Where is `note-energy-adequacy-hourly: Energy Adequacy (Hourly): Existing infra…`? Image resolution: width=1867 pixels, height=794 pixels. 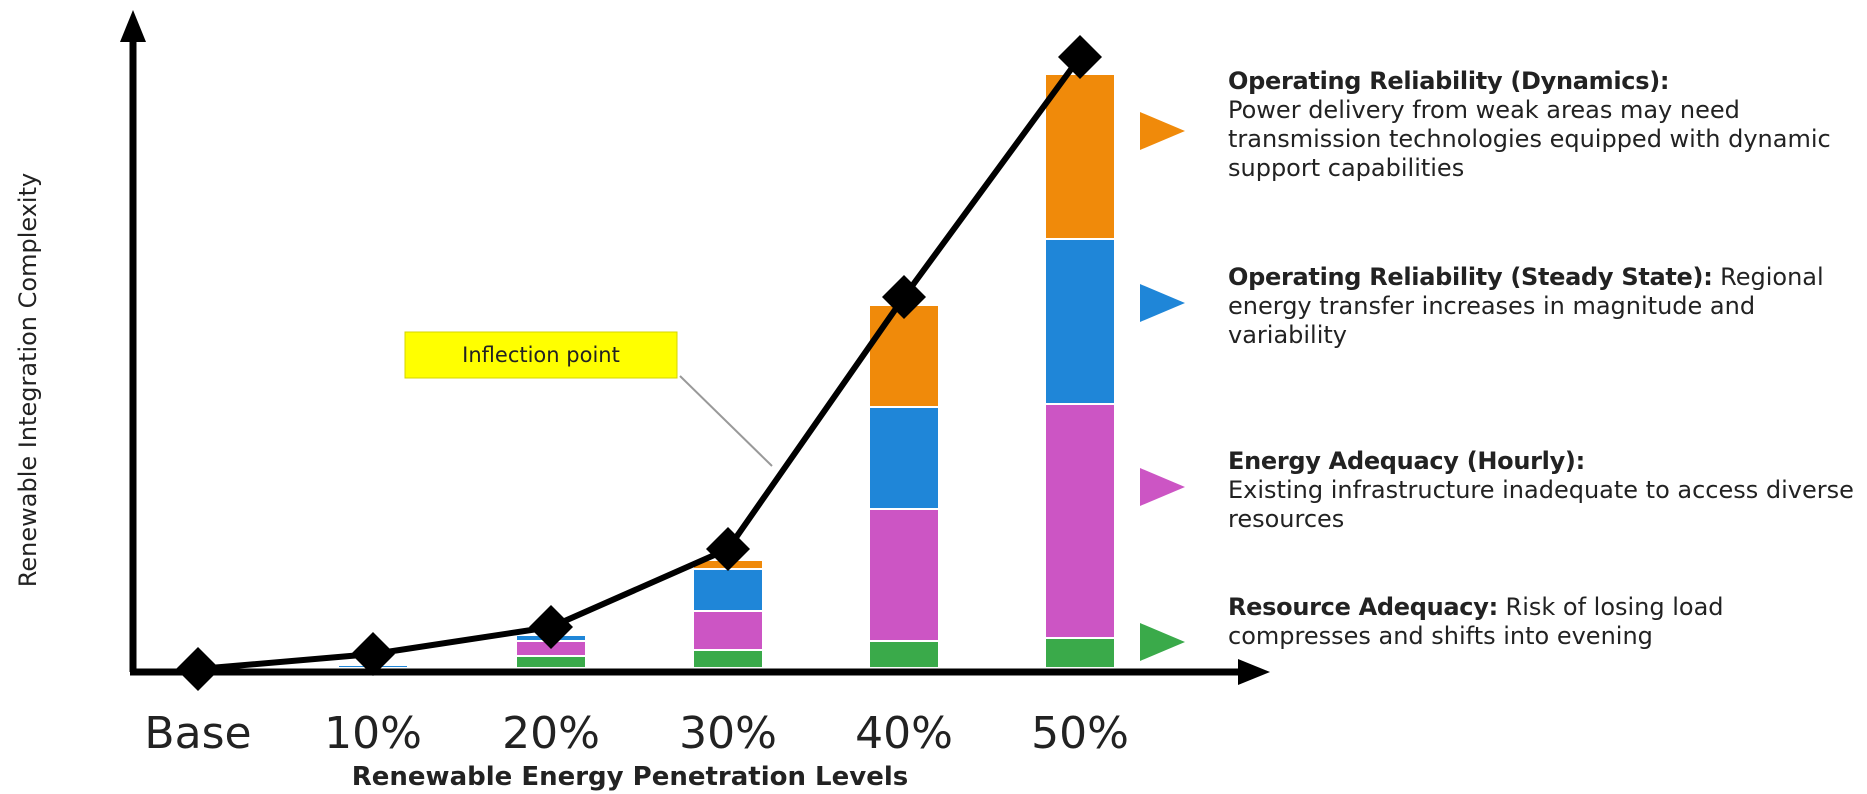 note-energy-adequacy-hourly: Energy Adequacy (Hourly): Existing infra… is located at coordinates (1543, 490).